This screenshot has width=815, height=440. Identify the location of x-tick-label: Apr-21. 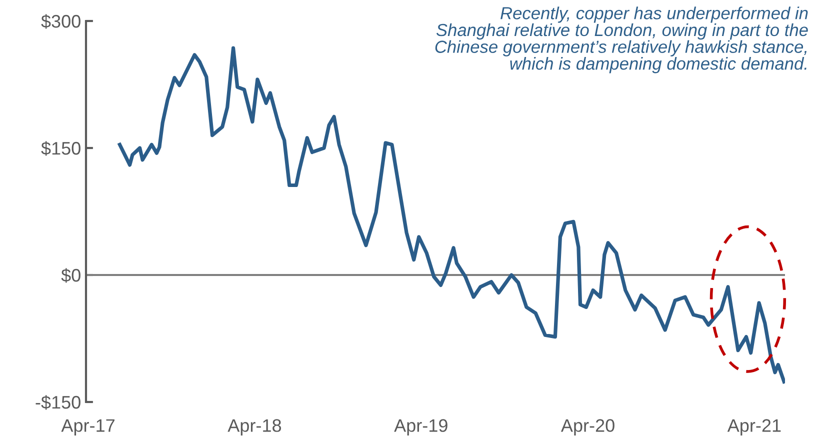
(754, 427).